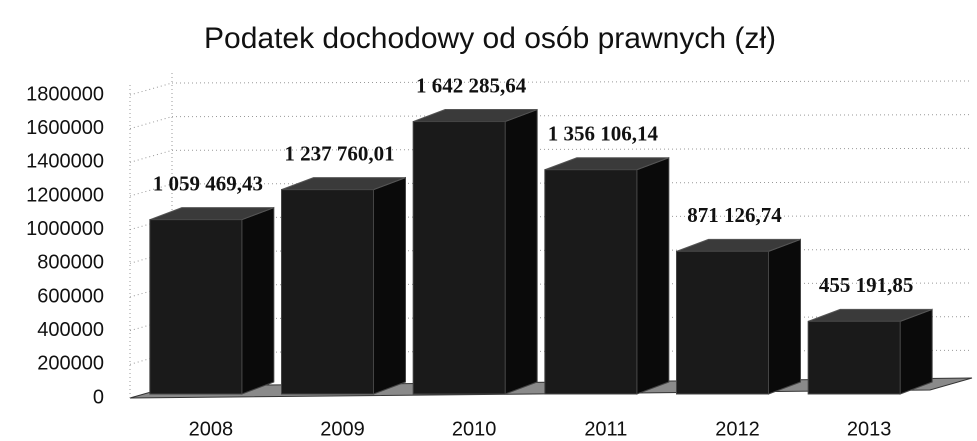 This screenshot has width=977, height=441. Describe the element at coordinates (734, 215) in the screenshot. I see `value-label: 871 126,74` at that location.